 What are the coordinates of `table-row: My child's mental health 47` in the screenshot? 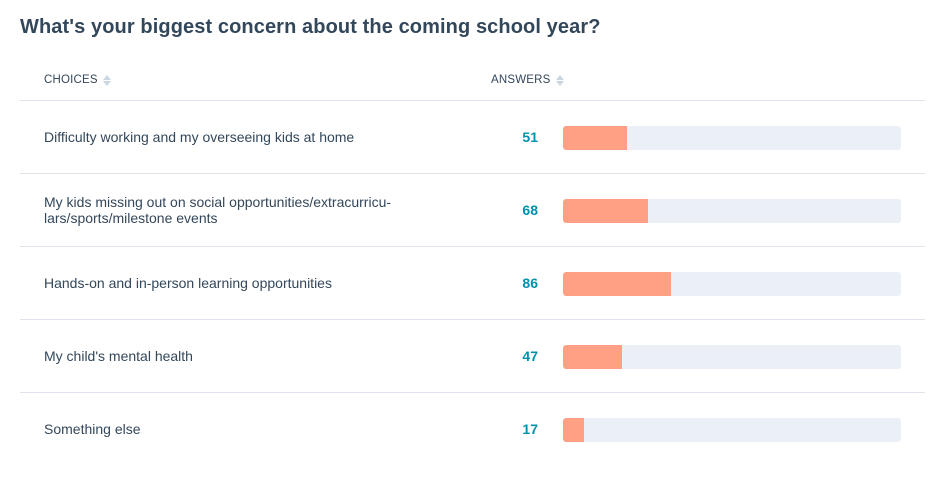 It's located at (472, 356).